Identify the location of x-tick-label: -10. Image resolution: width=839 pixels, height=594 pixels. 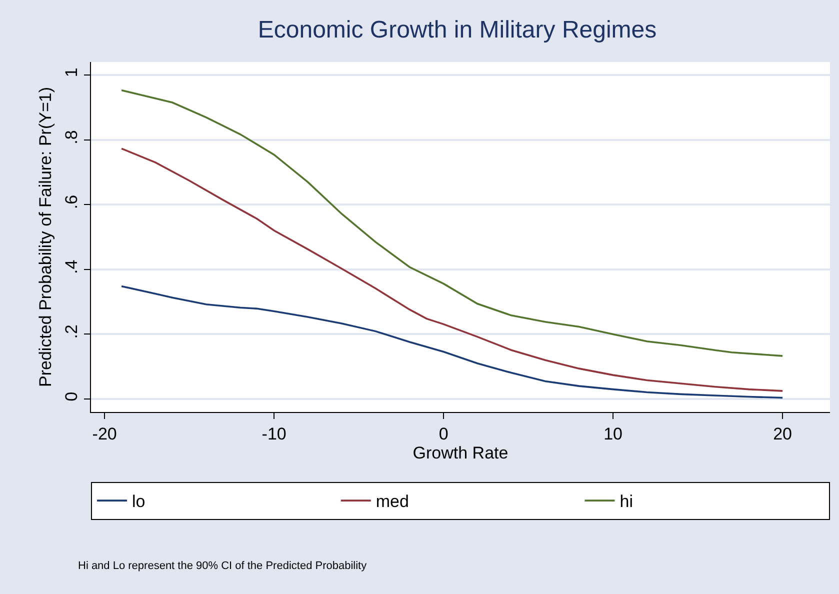
(274, 434).